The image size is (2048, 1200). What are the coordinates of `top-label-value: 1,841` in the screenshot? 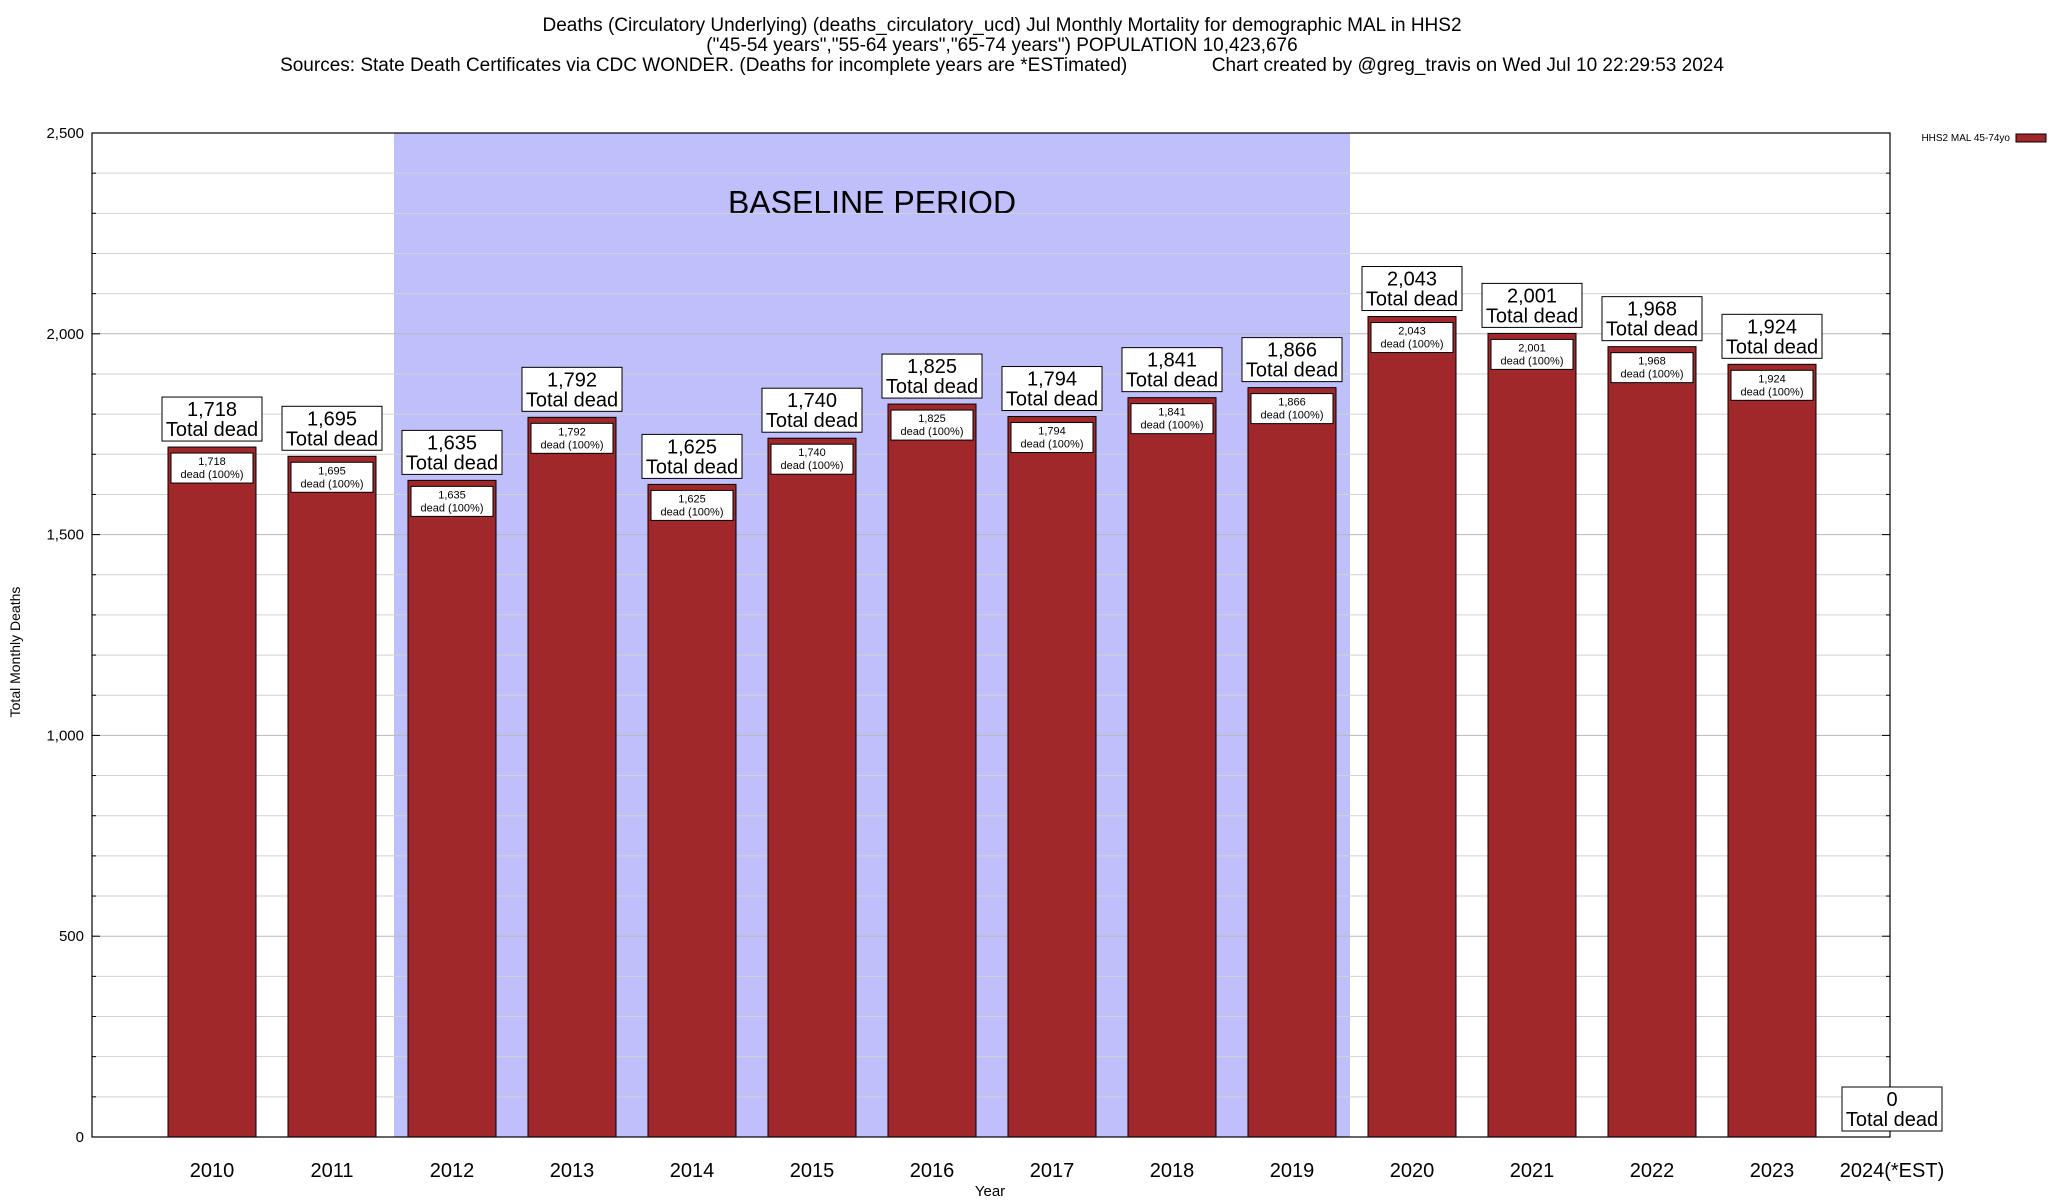 It's located at (1172, 361).